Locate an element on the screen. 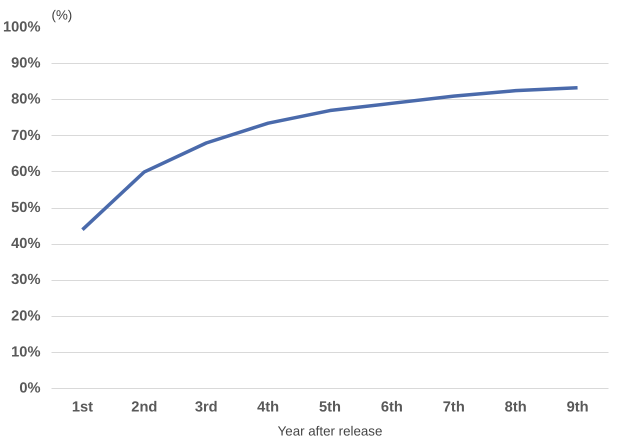 The image size is (618, 441). y-axis-title: (%) is located at coordinates (62, 15).